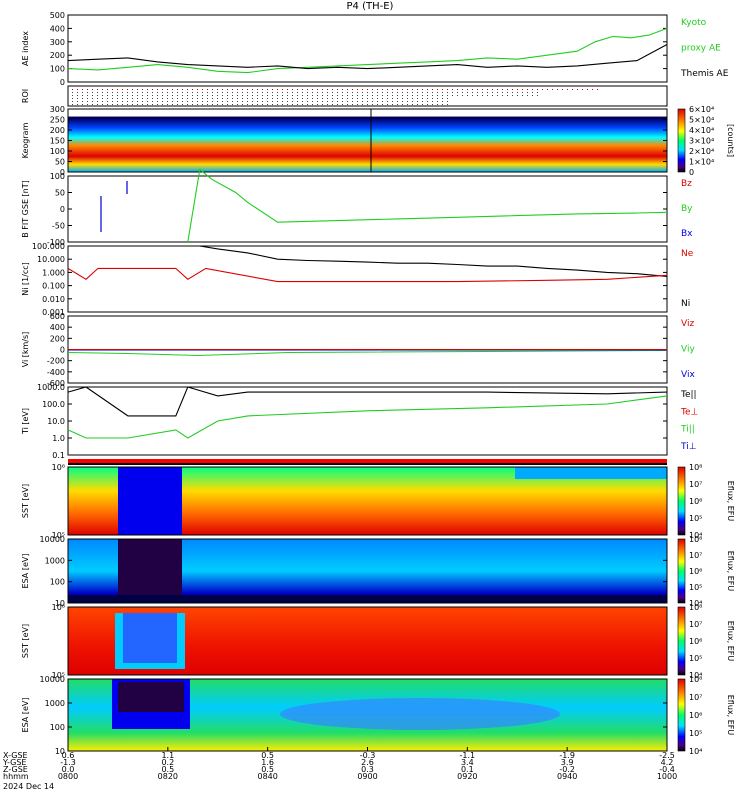 Image resolution: width=750 pixels, height=800 pixels. I want to click on x-tick-label: 4.2, so click(667, 762).